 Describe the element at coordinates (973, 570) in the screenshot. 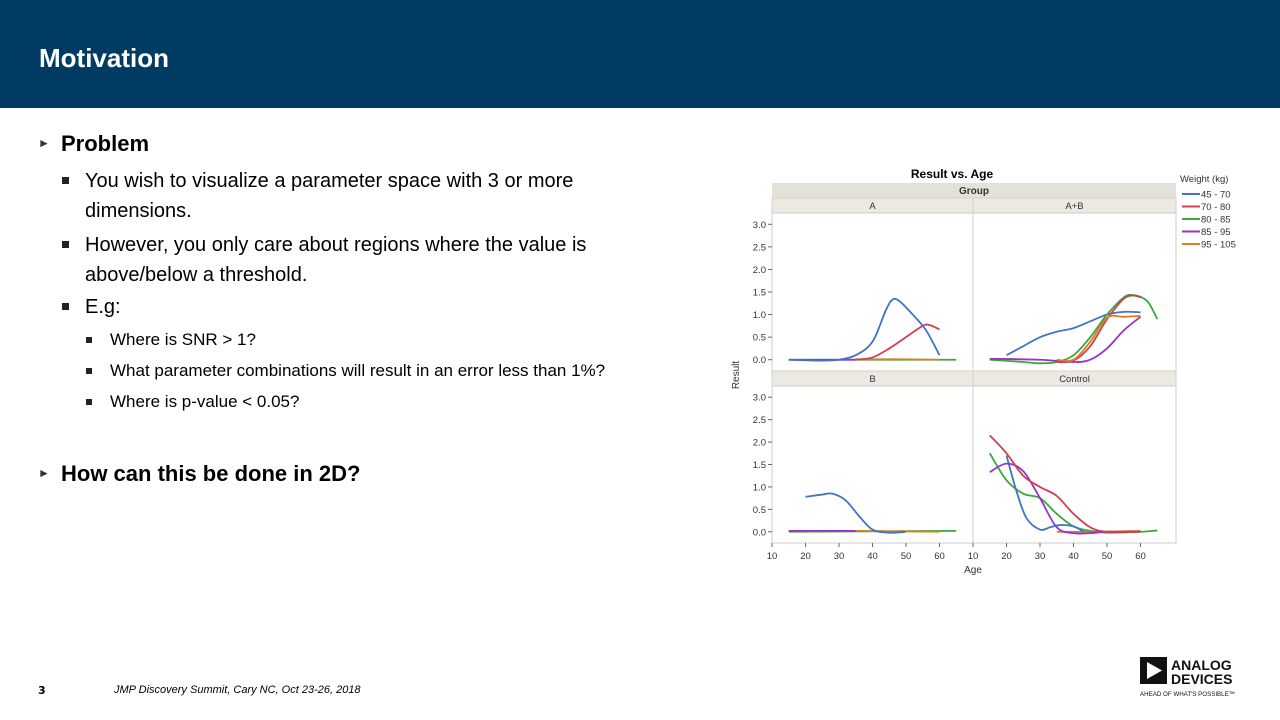

I see `x-axis-label: Age` at that location.